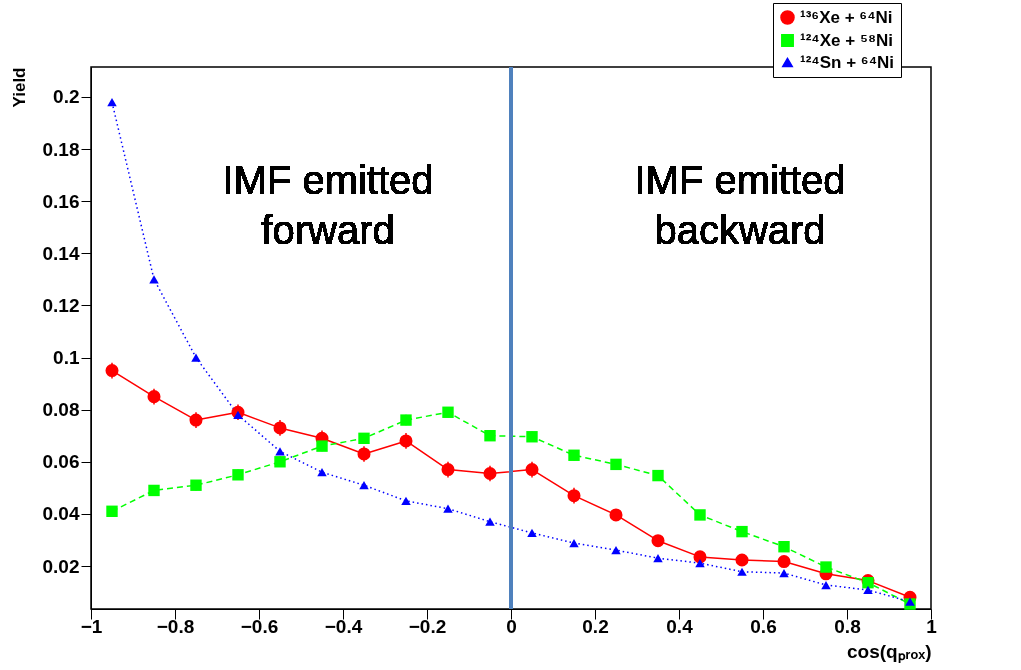 This screenshot has height=670, width=1021. Describe the element at coordinates (763, 626) in the screenshot. I see `x-tick-label: 0.6` at that location.